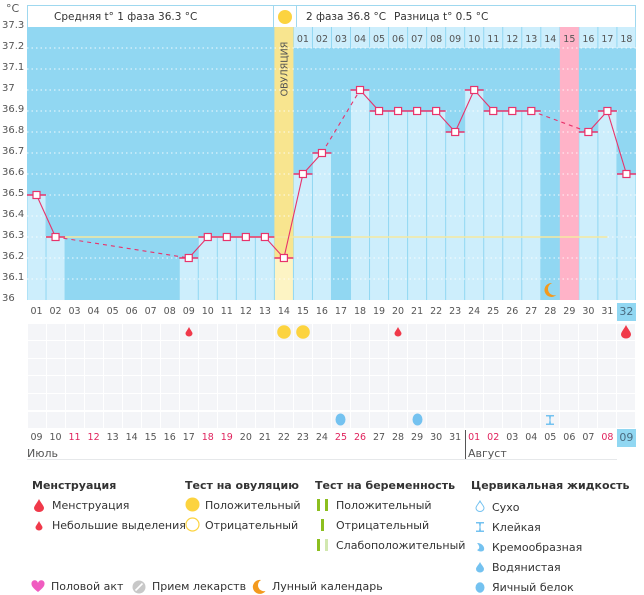 The height and width of the screenshot is (595, 644). I want to click on calendar-date-label: 26, so click(360, 437).